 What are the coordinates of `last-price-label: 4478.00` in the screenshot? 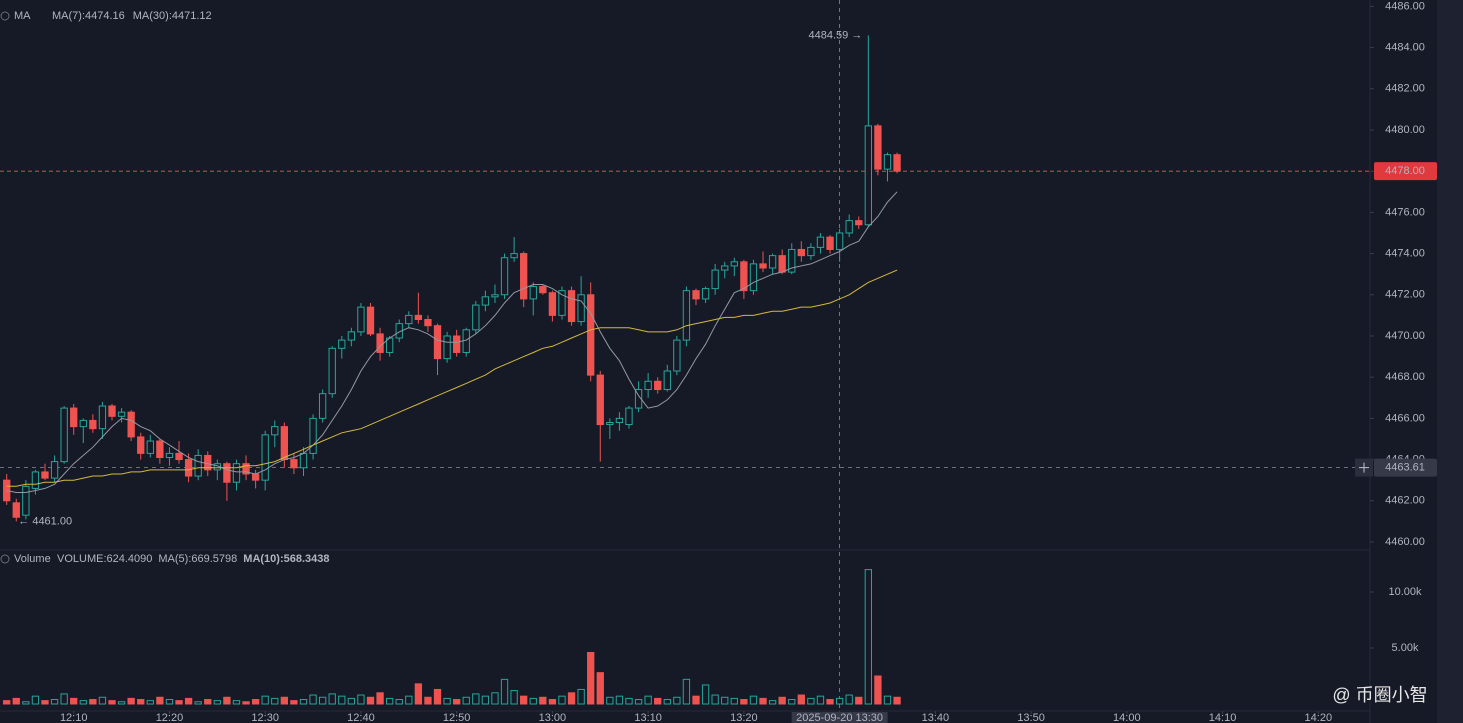 It's located at (1405, 171).